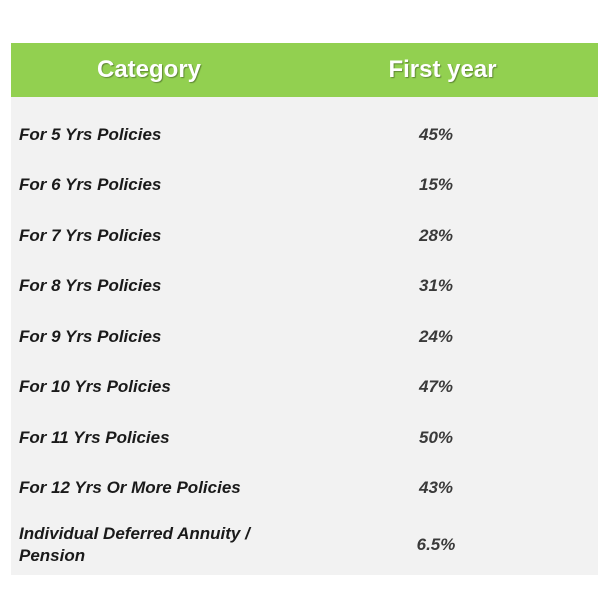 This screenshot has width=599, height=599. What do you see at coordinates (304, 488) in the screenshot?
I see `table-row: For 12 Yrs Or More Policies 43%` at bounding box center [304, 488].